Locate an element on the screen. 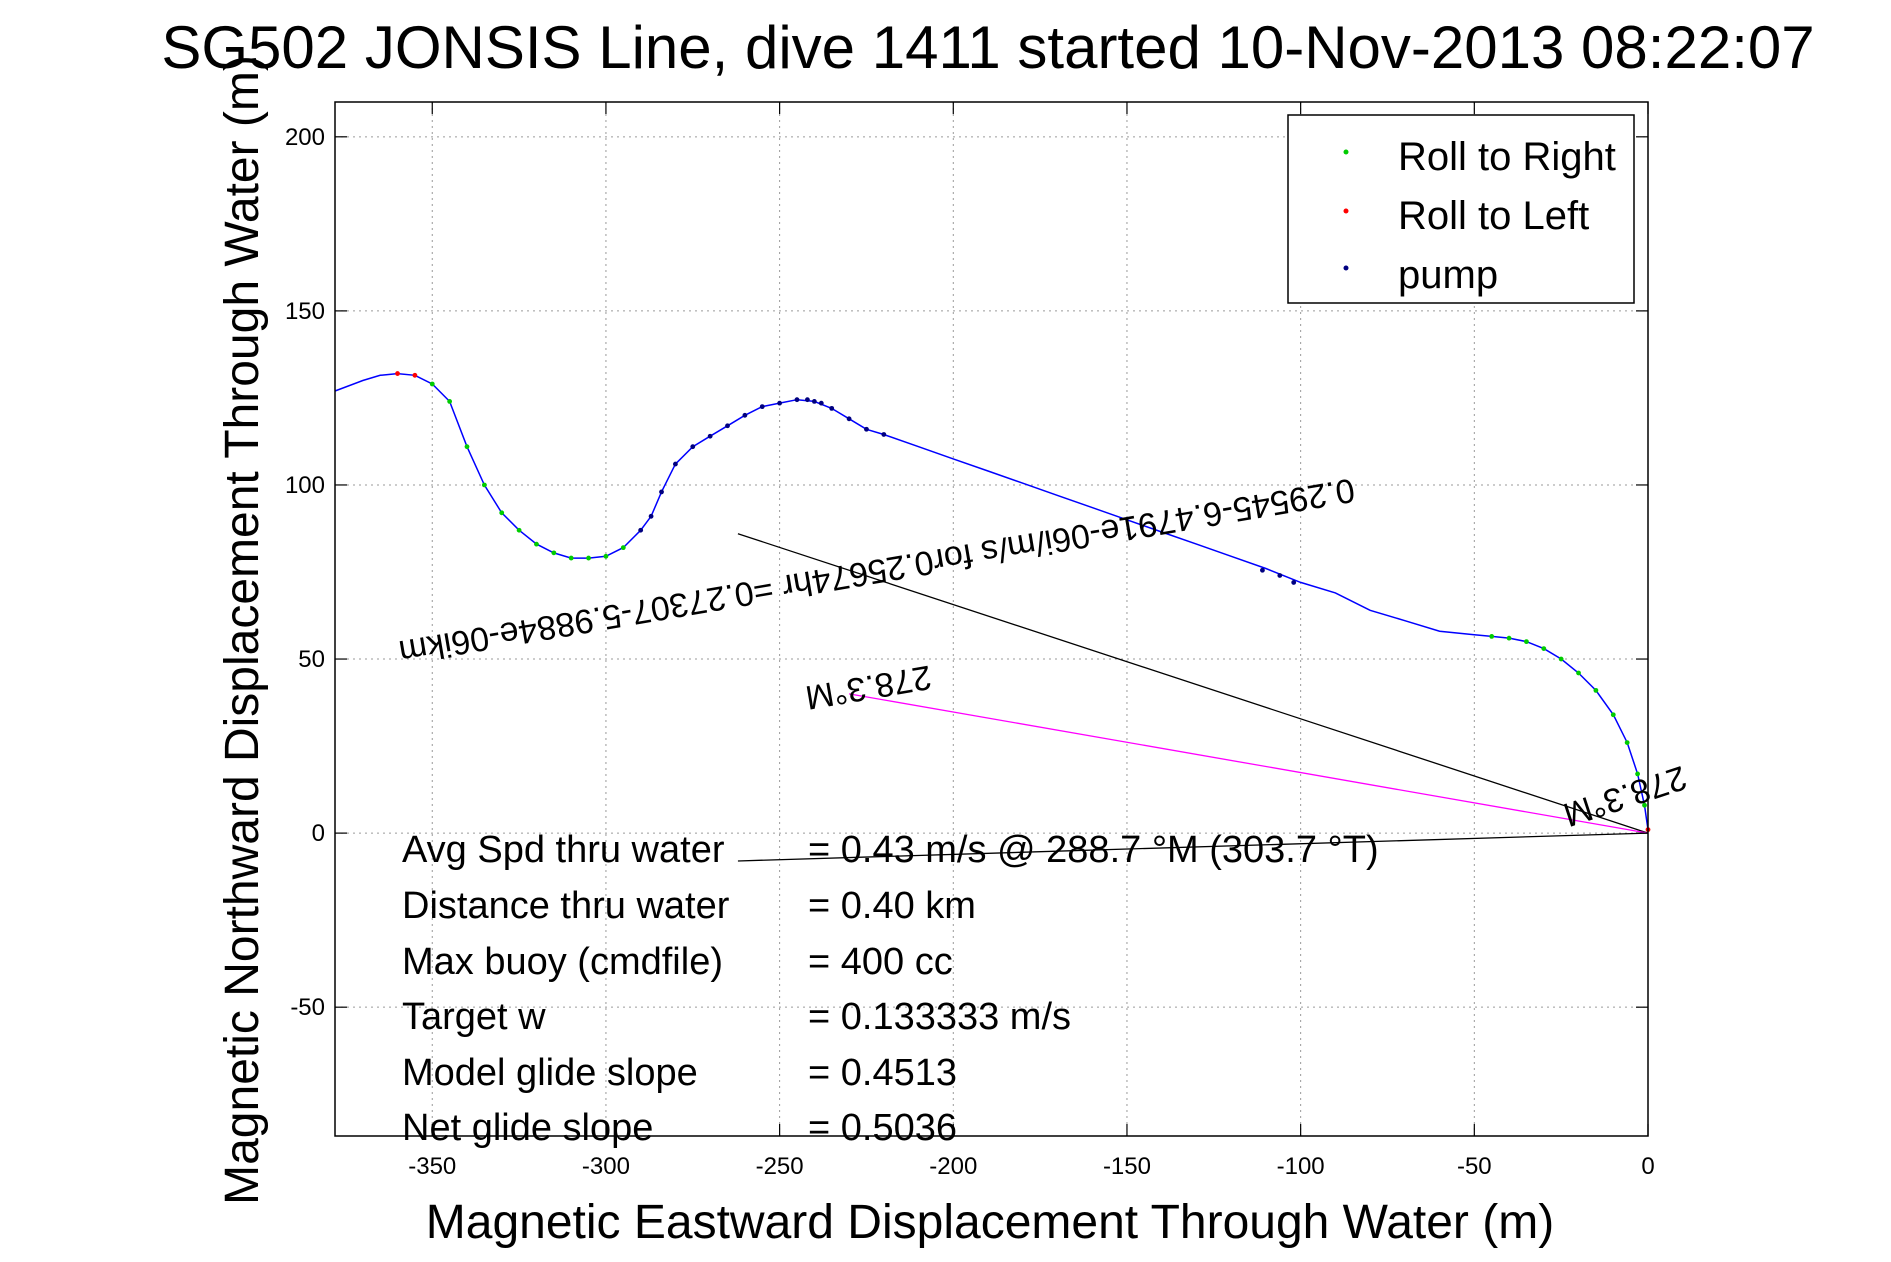 The image size is (1891, 1262). legend-label-roll-left: Roll to Left is located at coordinates (1493, 216).